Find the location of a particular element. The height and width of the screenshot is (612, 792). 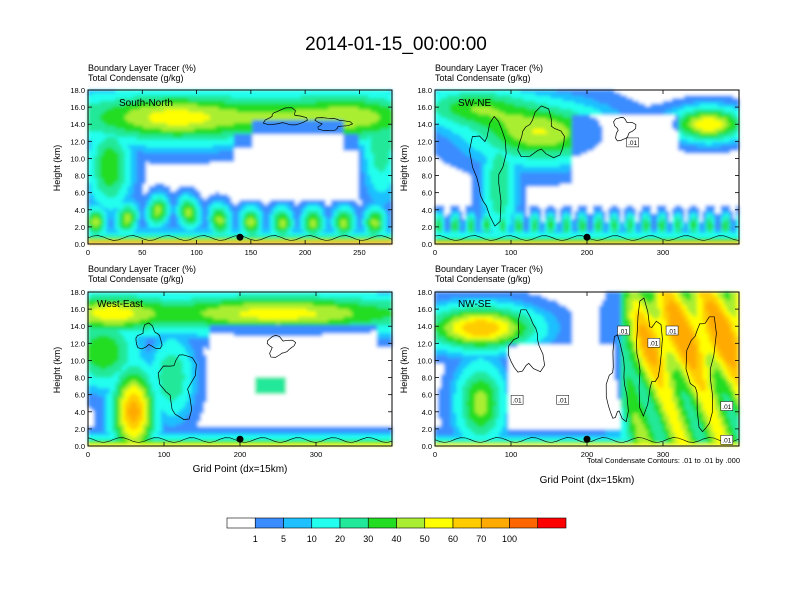

x-tick-label: 150 is located at coordinates (251, 252).